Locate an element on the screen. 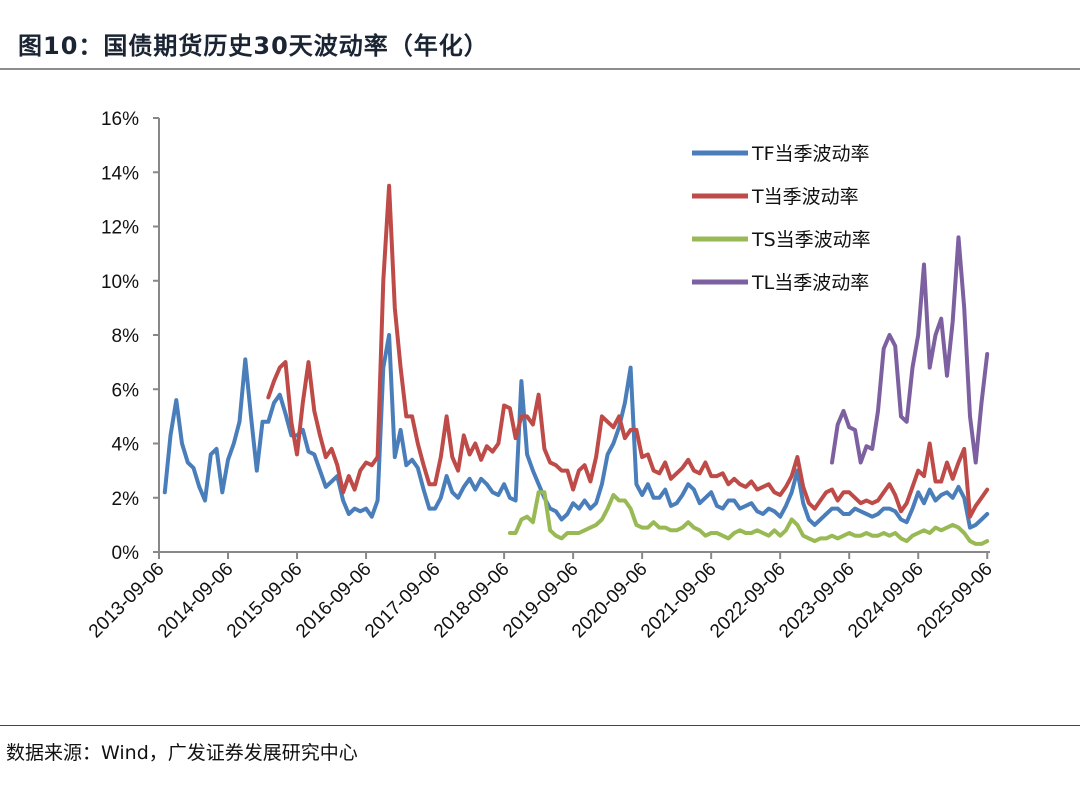 The image size is (1080, 793). legend-label: TS当季波动率 is located at coordinates (811, 240).